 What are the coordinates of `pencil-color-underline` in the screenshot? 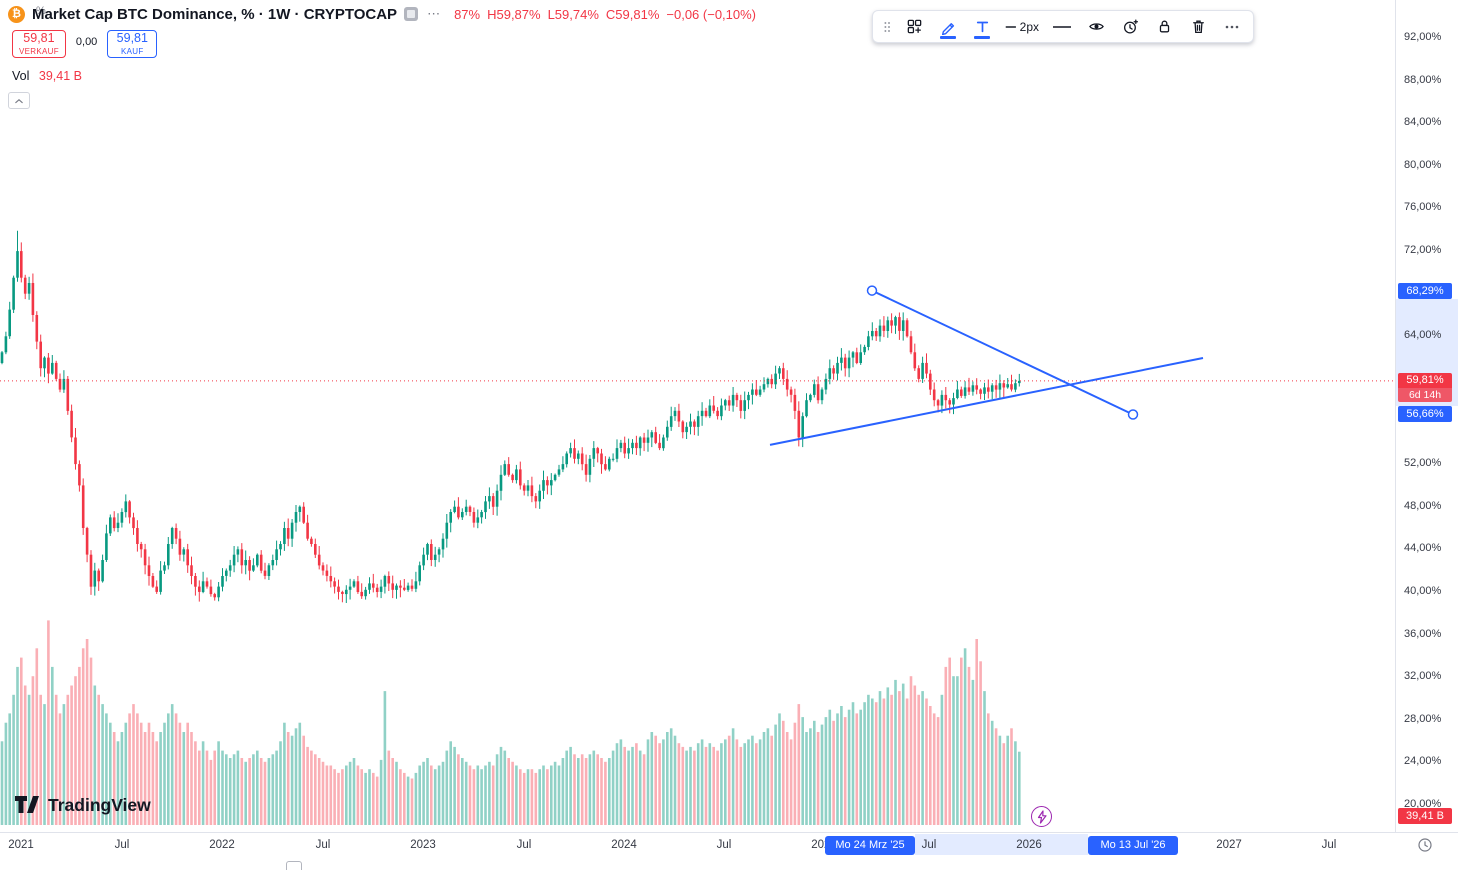 It's located at (948, 37).